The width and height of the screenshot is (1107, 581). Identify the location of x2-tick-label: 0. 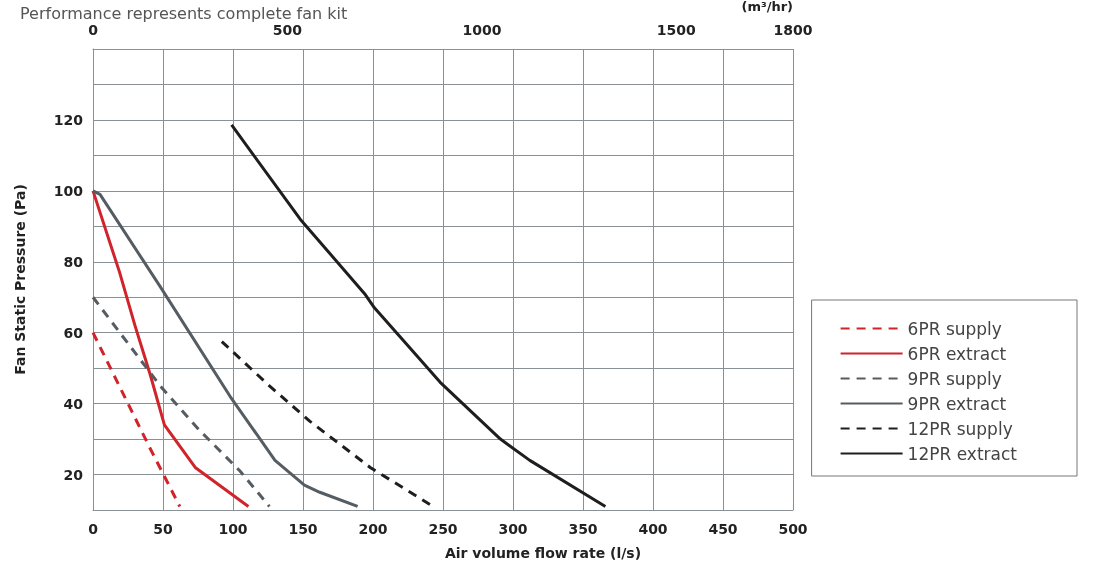
(93, 30).